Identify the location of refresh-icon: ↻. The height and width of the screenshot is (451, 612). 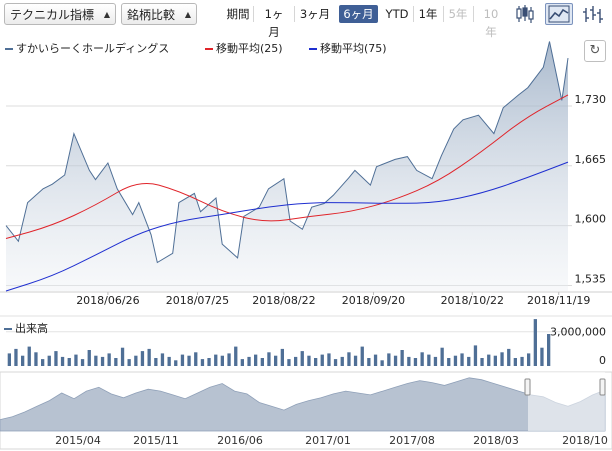
(595, 50).